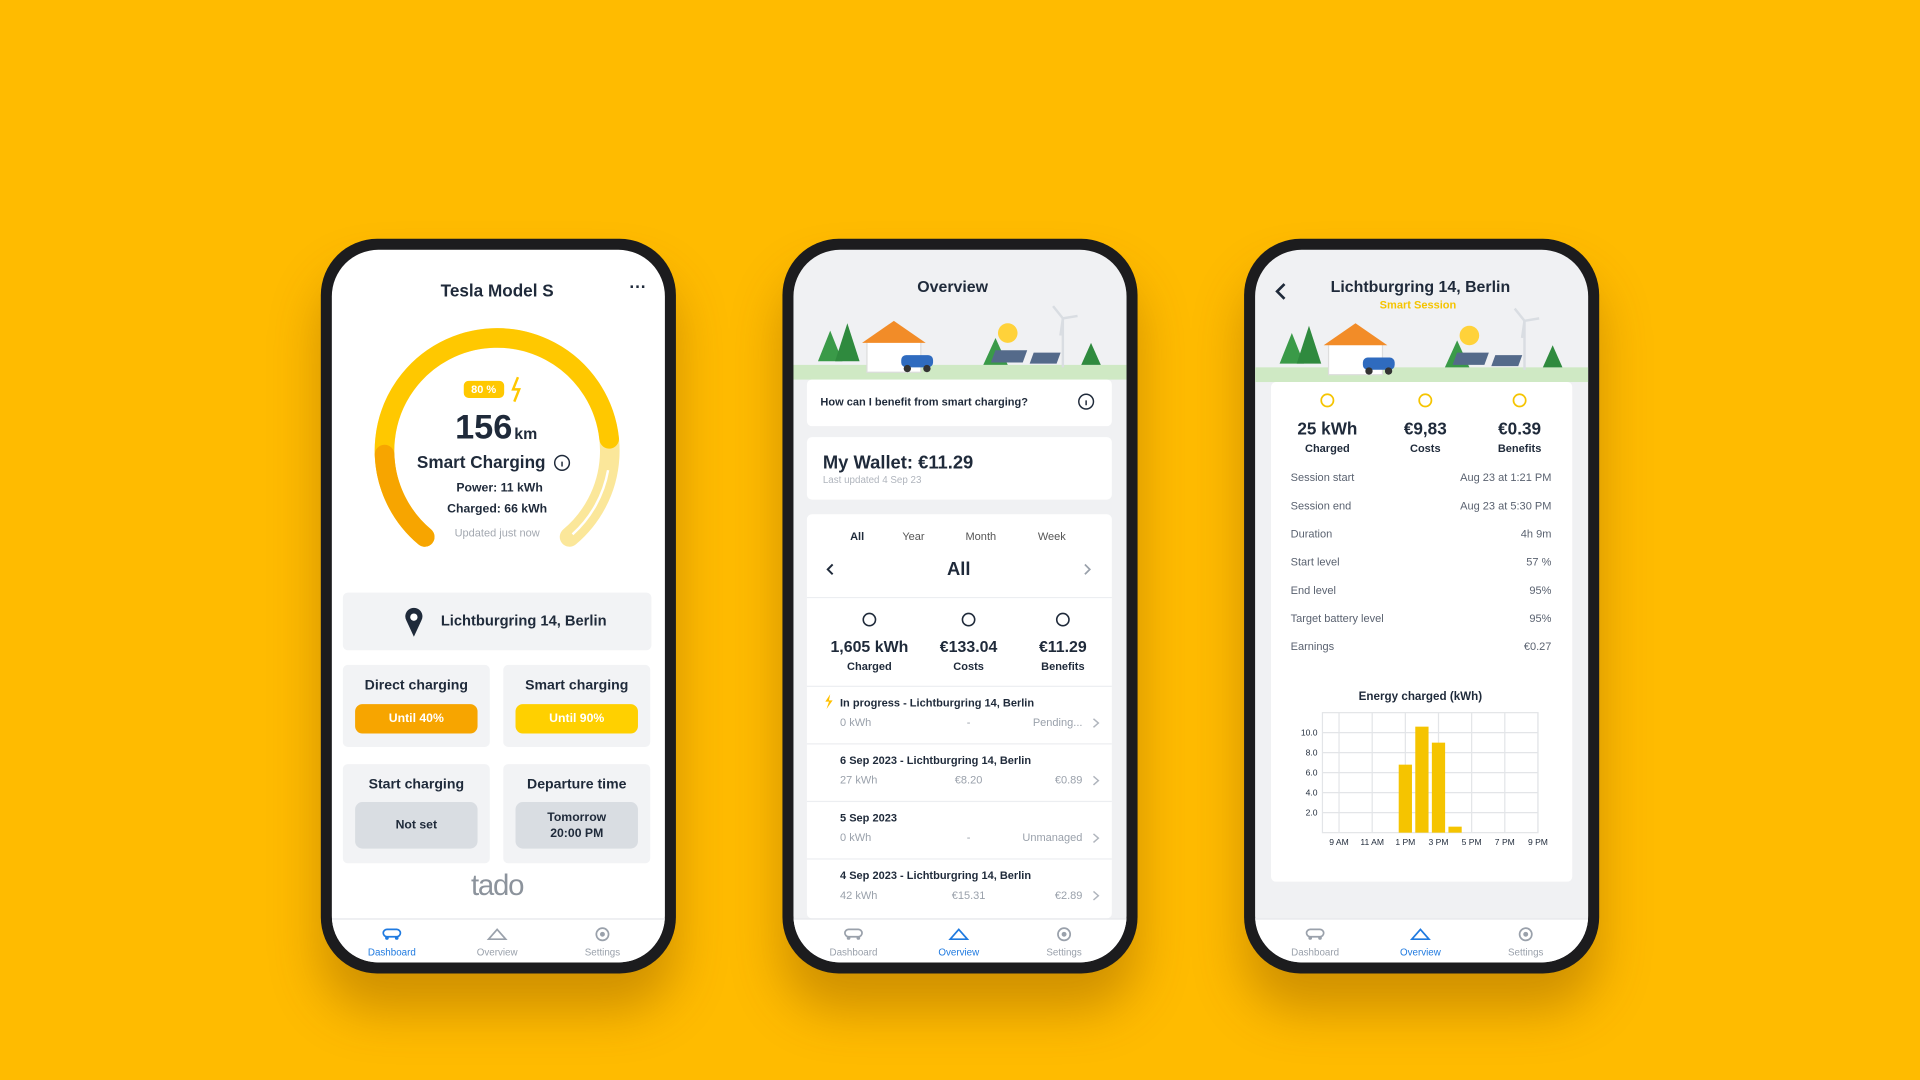 The image size is (1920, 1080). What do you see at coordinates (968, 780) in the screenshot?
I see `session-cost: €8.20` at bounding box center [968, 780].